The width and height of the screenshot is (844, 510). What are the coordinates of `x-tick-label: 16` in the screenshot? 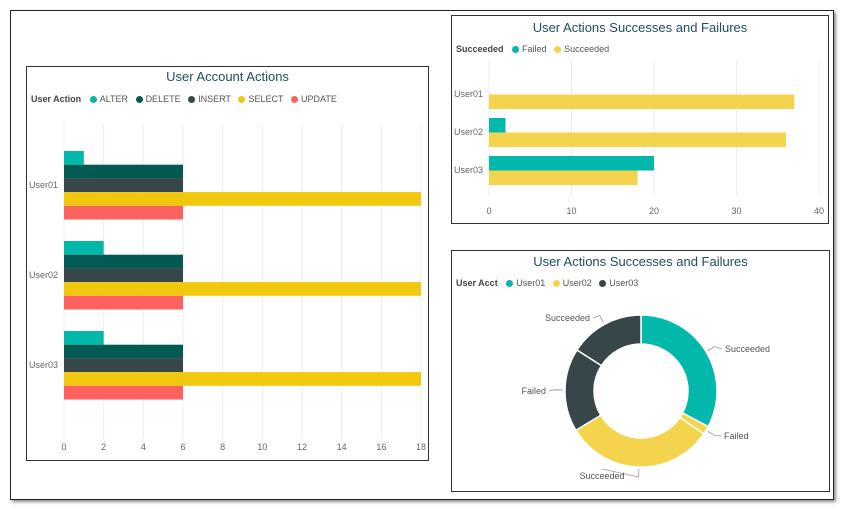 It's located at (381, 447).